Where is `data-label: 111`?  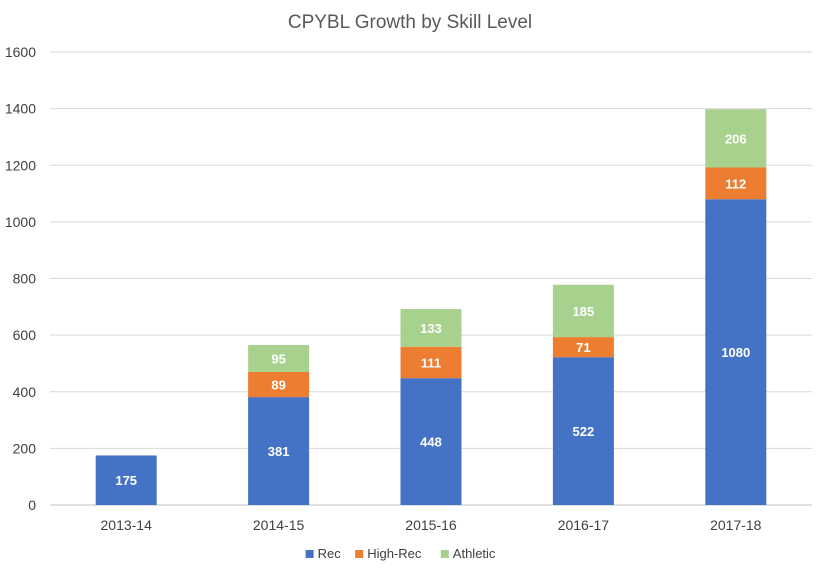 data-label: 111 is located at coordinates (431, 362).